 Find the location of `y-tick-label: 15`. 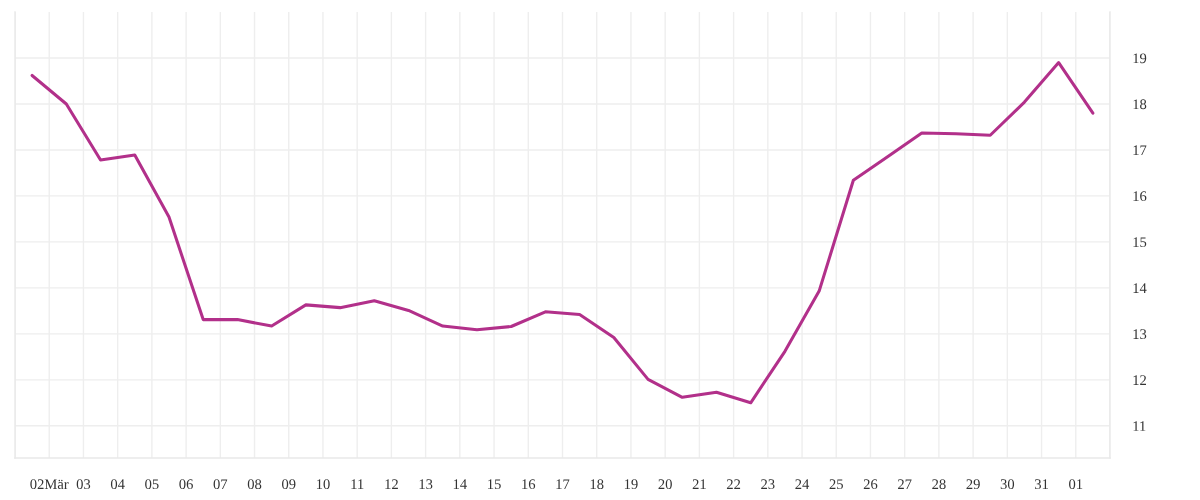

y-tick-label: 15 is located at coordinates (1140, 242).